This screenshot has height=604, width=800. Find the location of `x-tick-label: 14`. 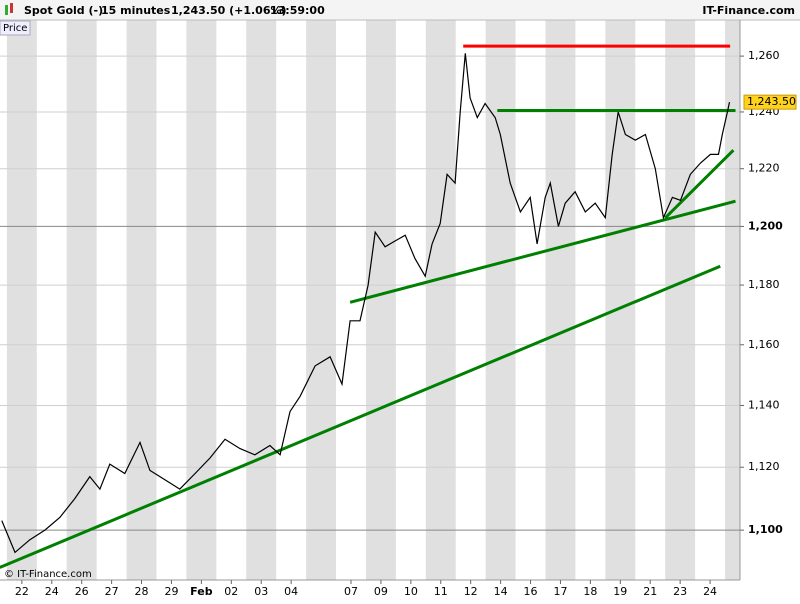

x-tick-label: 14 is located at coordinates (501, 591).